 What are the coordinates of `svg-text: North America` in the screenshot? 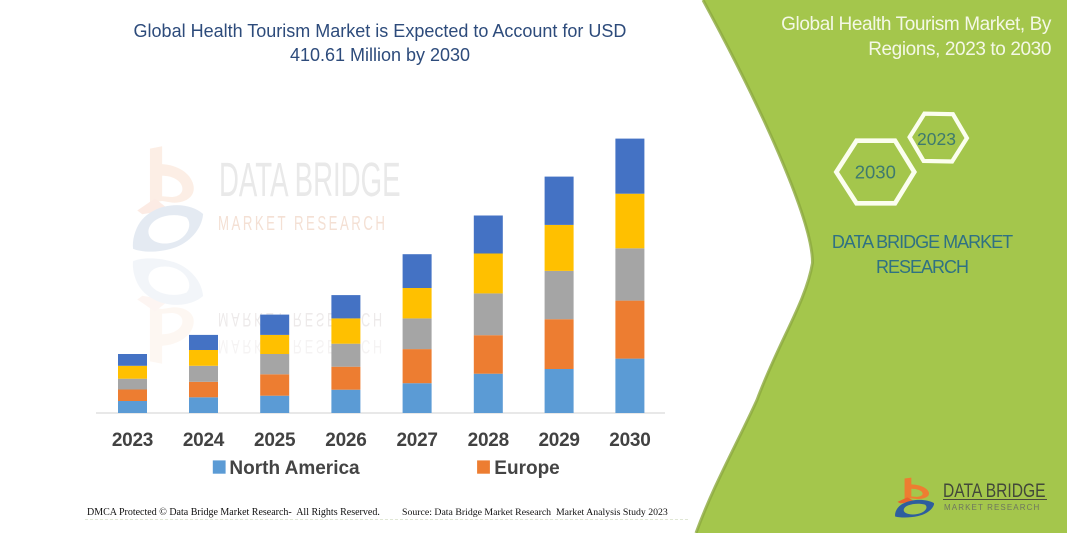 It's located at (294, 468).